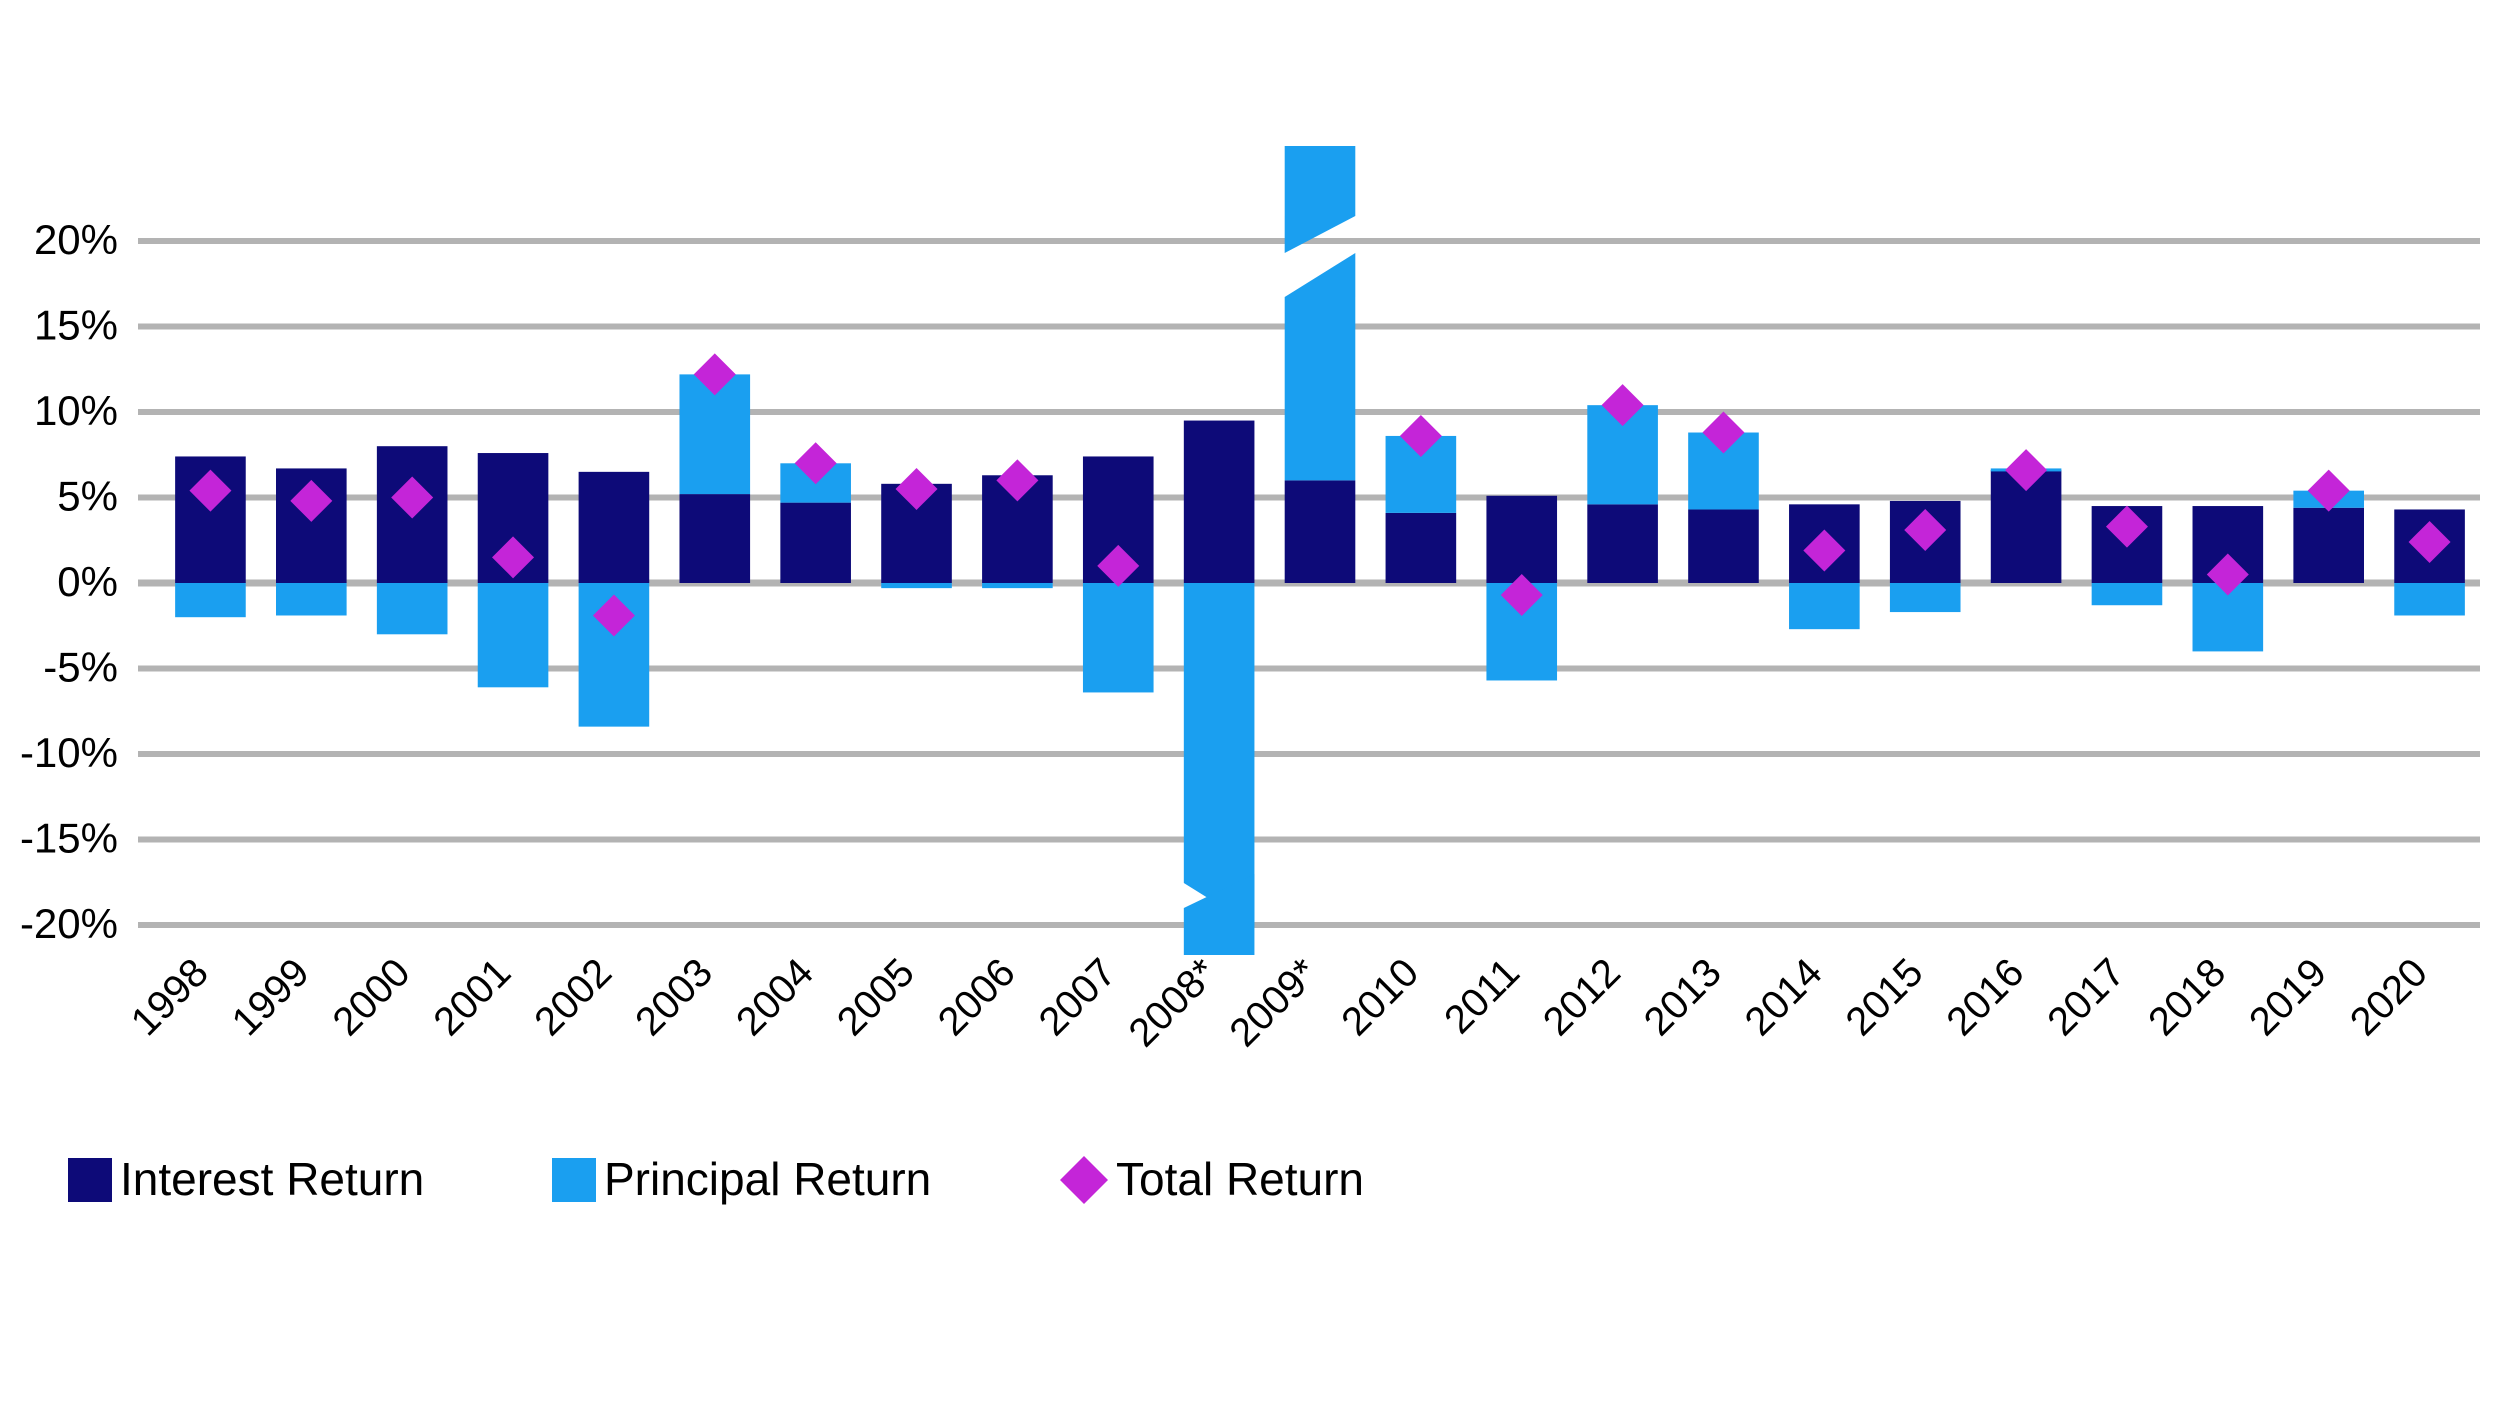  Describe the element at coordinates (1582, 997) in the screenshot. I see `x-axis-tick-label: 2012` at that location.